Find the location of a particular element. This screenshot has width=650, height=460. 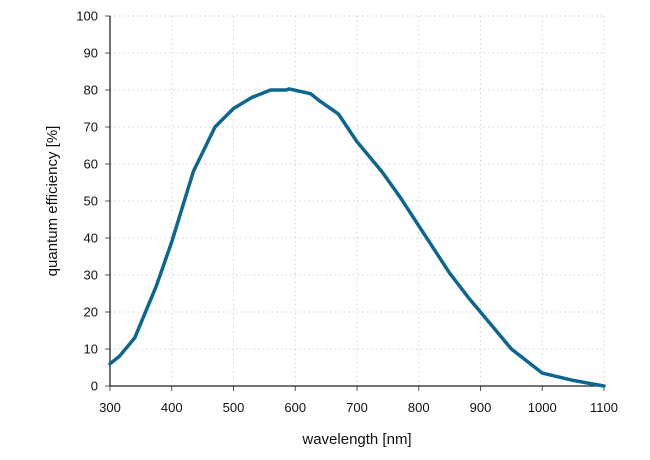

y-tick-label: 10 is located at coordinates (91, 349).